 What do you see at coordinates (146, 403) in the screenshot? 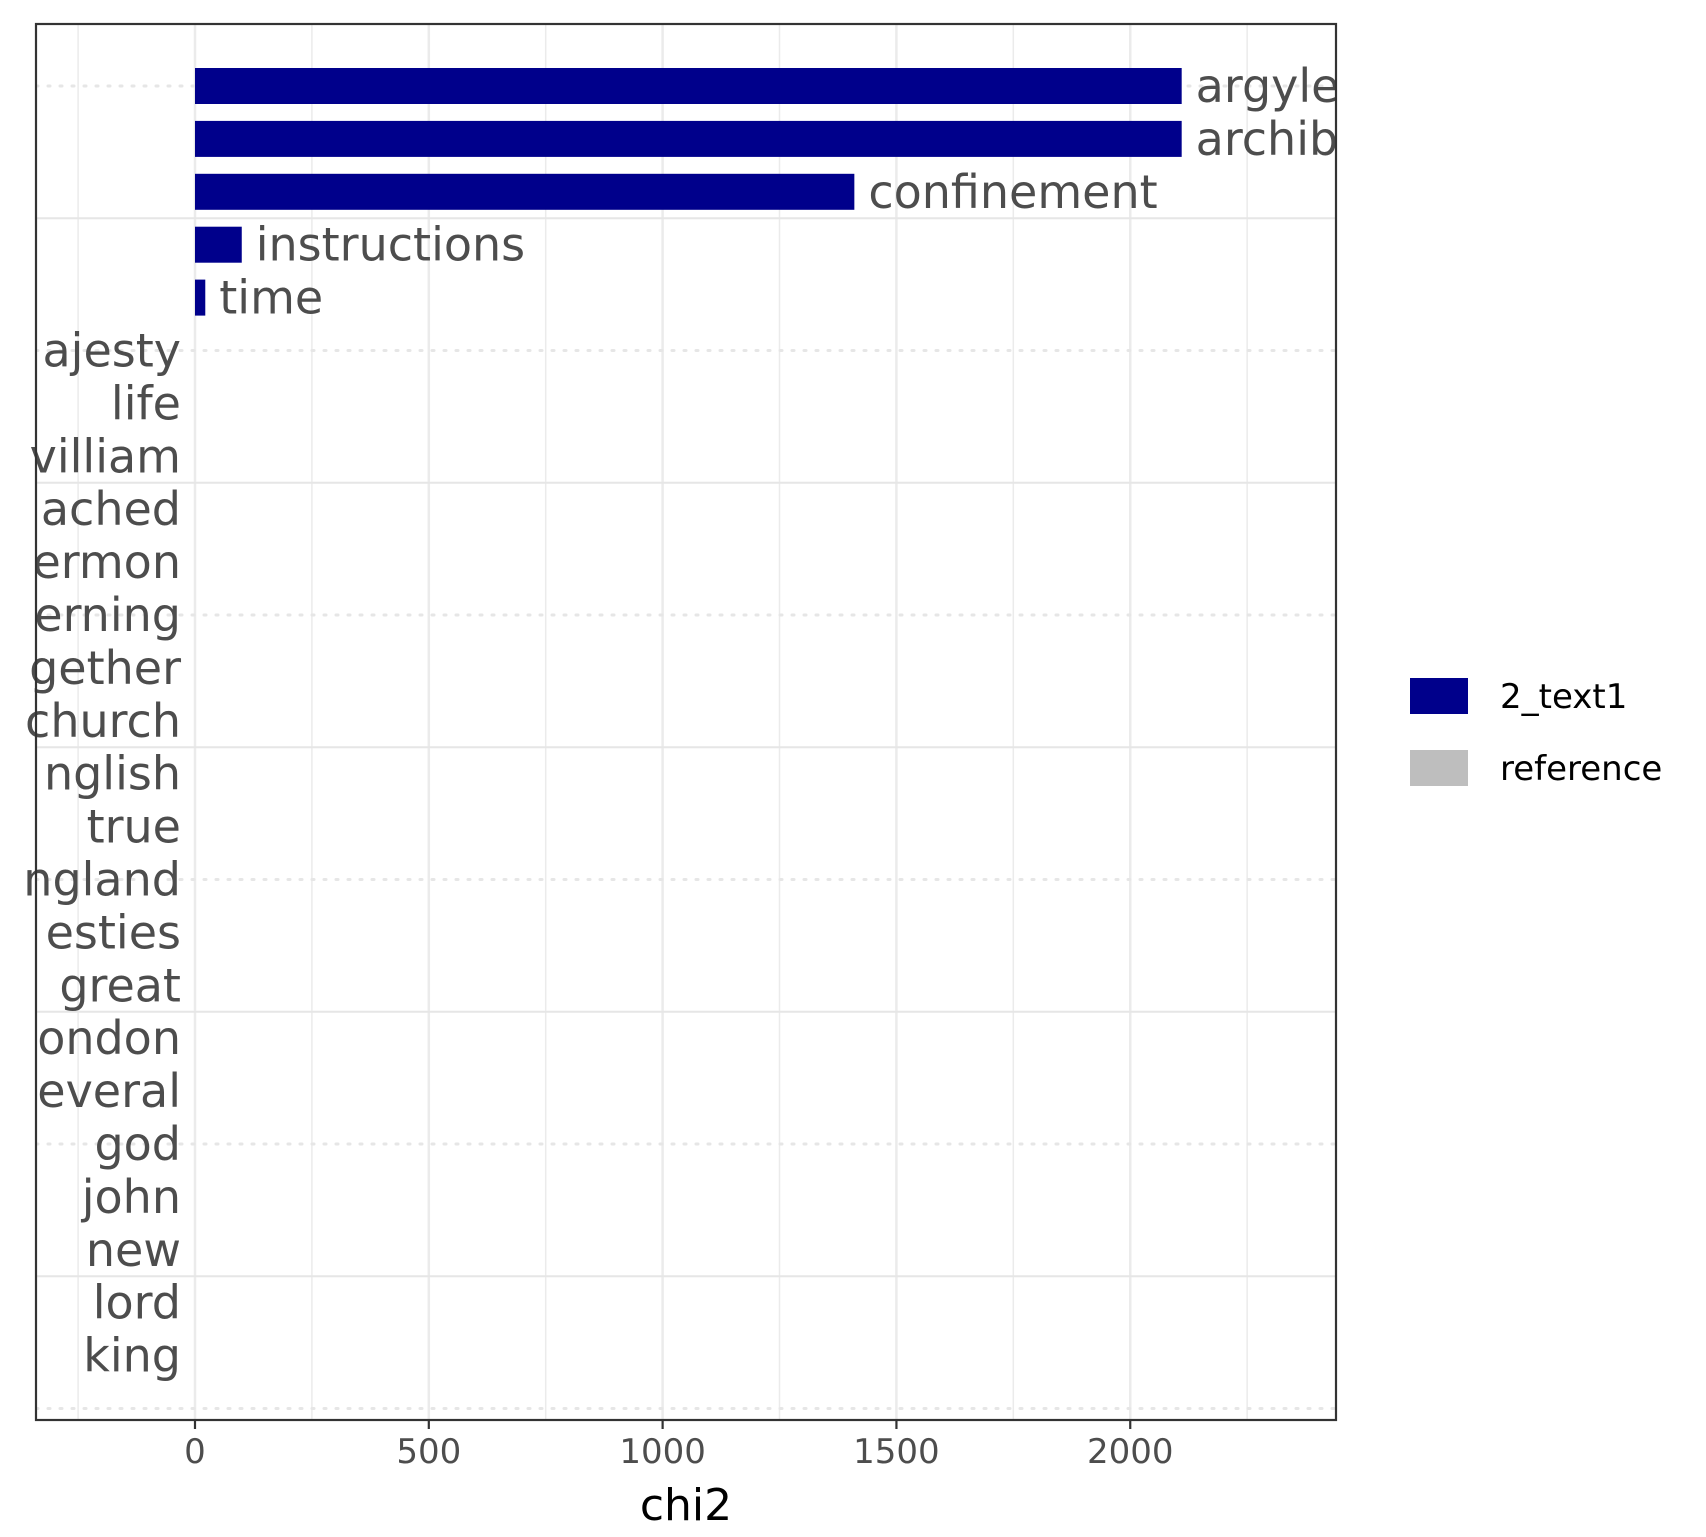
I see `bar-label-life: life` at bounding box center [146, 403].